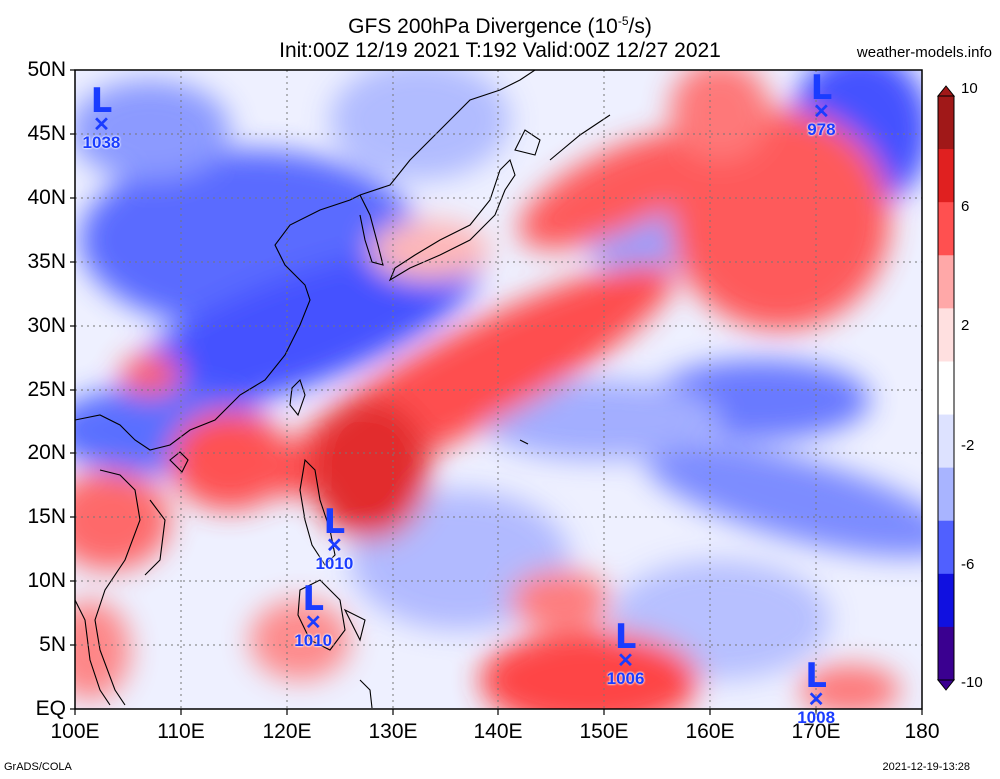  Describe the element at coordinates (922, 731) in the screenshot. I see `lon-label: 180` at that location.